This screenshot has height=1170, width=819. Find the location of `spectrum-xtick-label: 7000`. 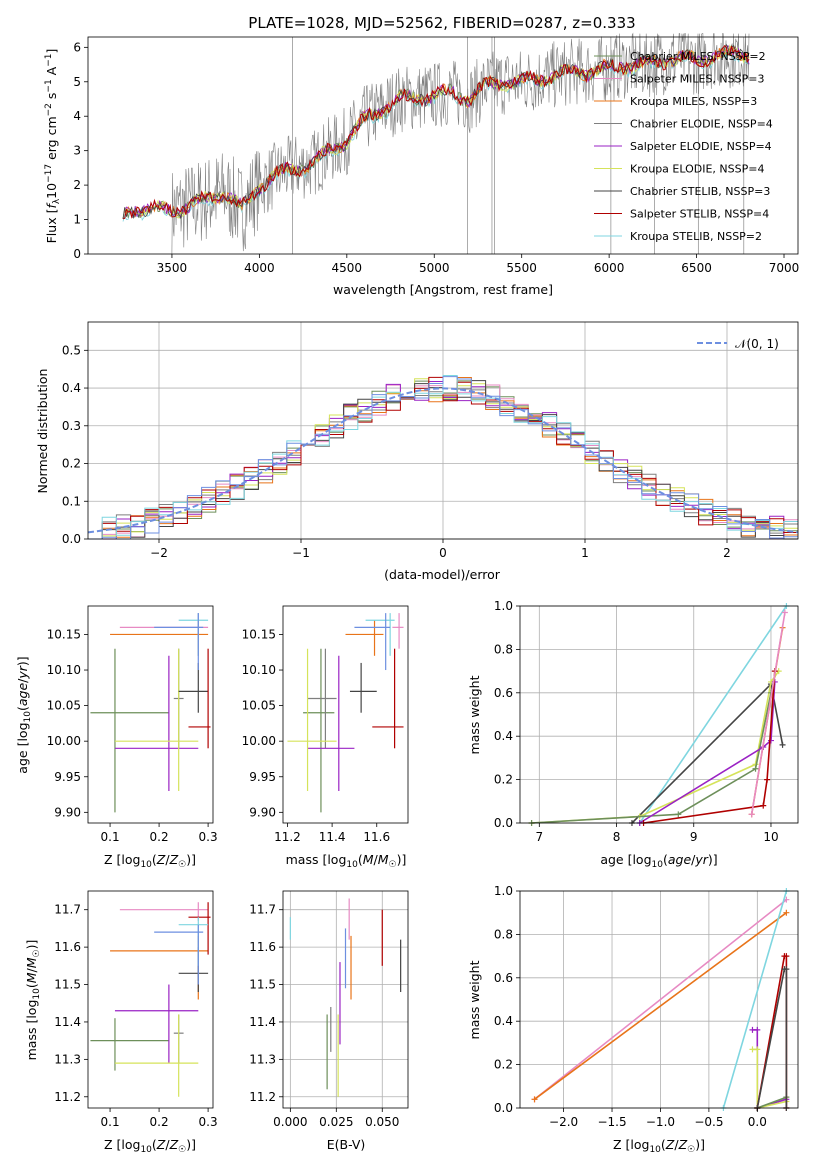

spectrum-xtick-label: 7000 is located at coordinates (784, 268).